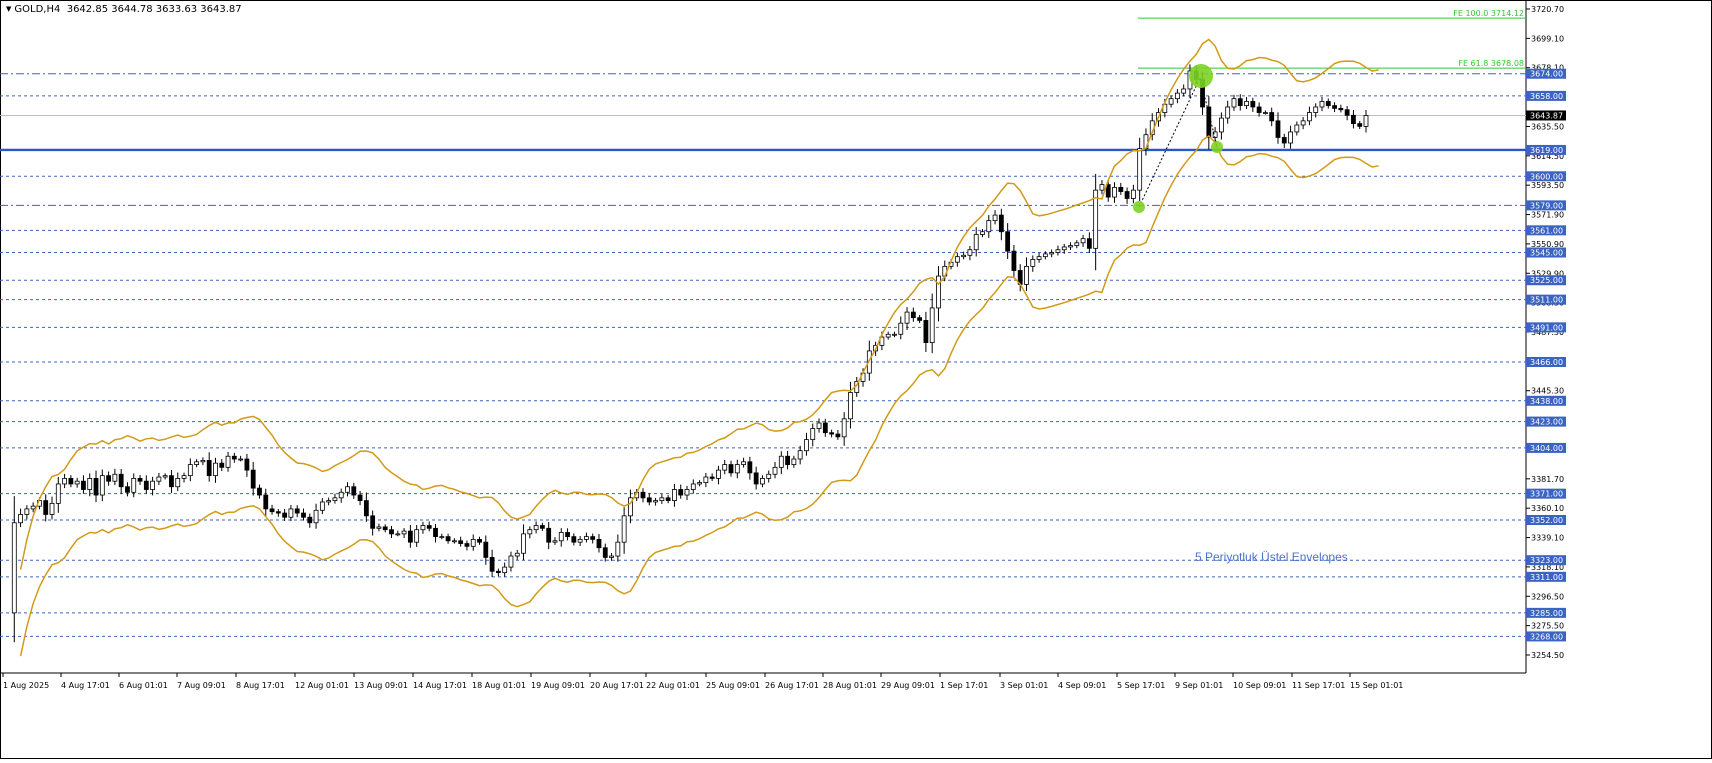  I want to click on level-tag-label: 3438.00, so click(1546, 401).